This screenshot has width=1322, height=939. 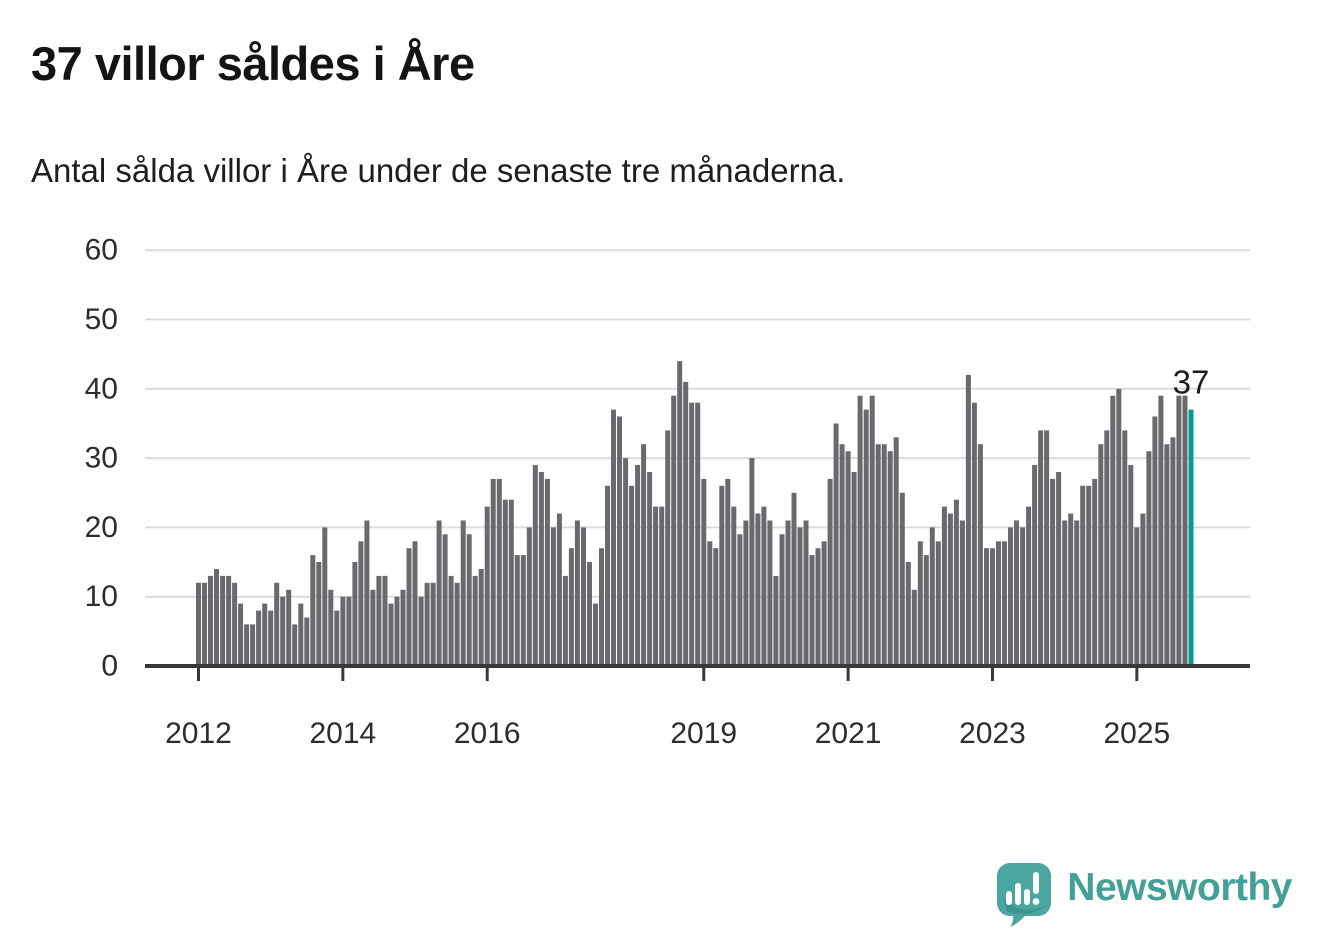 I want to click on logo-bubble-shade, so click(x=1025, y=906).